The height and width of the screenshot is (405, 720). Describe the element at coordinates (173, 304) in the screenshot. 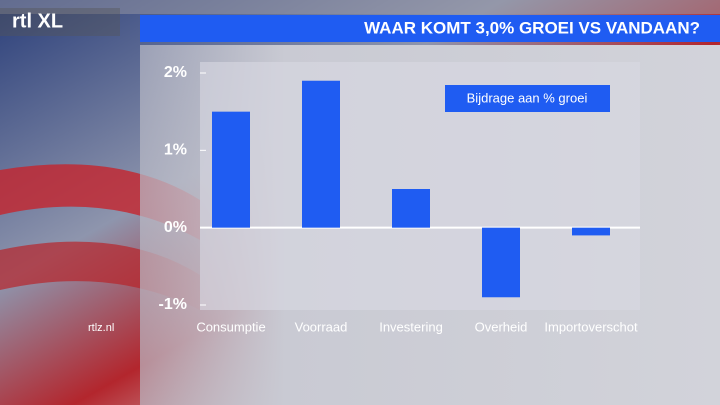

I see `y-tick-label: -1%` at that location.